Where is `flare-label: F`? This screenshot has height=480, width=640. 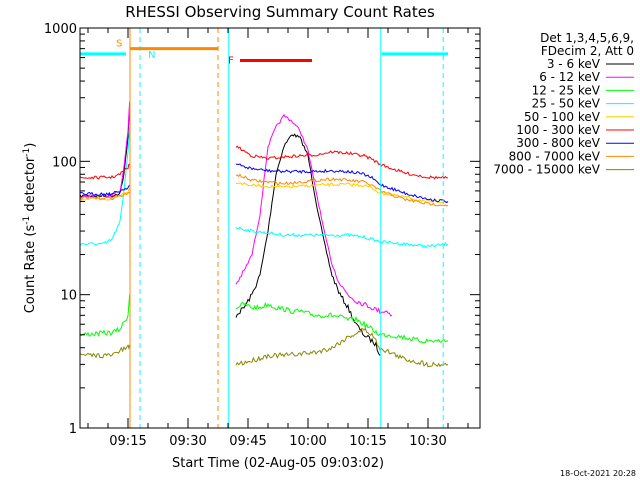
flare-label: F is located at coordinates (231, 61).